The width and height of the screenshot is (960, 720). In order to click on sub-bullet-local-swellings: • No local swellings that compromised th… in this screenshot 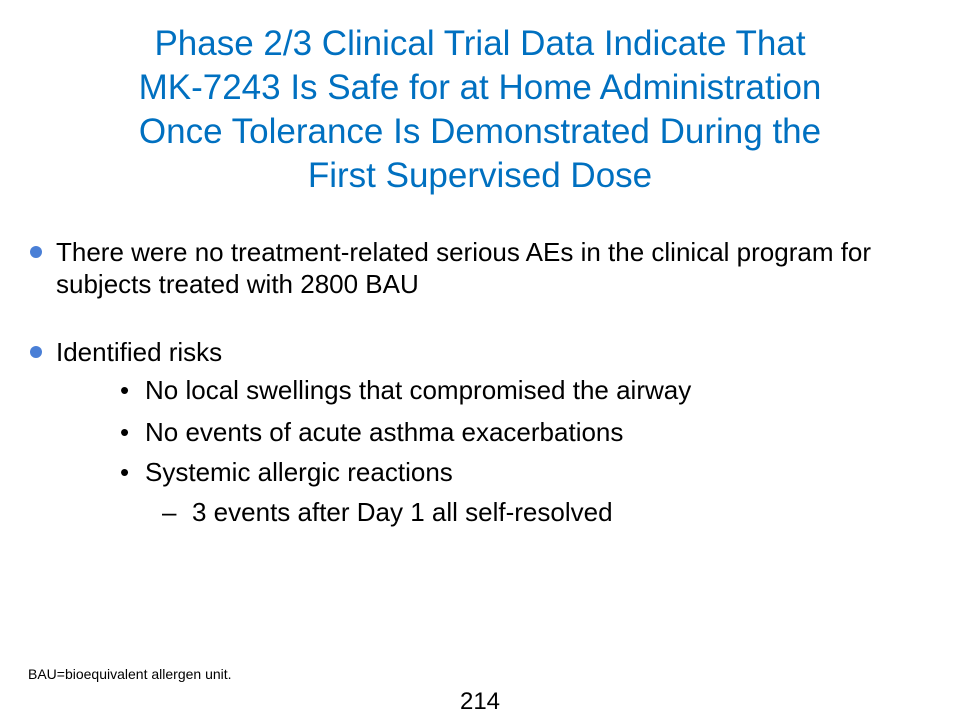, I will do `click(405, 390)`.